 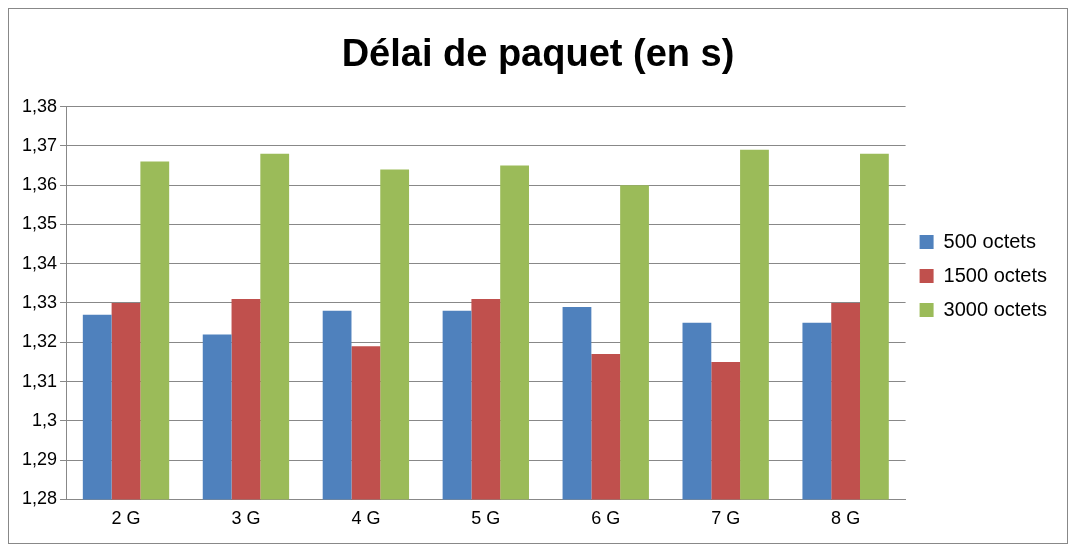 I want to click on legend-label: 3000 octets, so click(x=995, y=308).